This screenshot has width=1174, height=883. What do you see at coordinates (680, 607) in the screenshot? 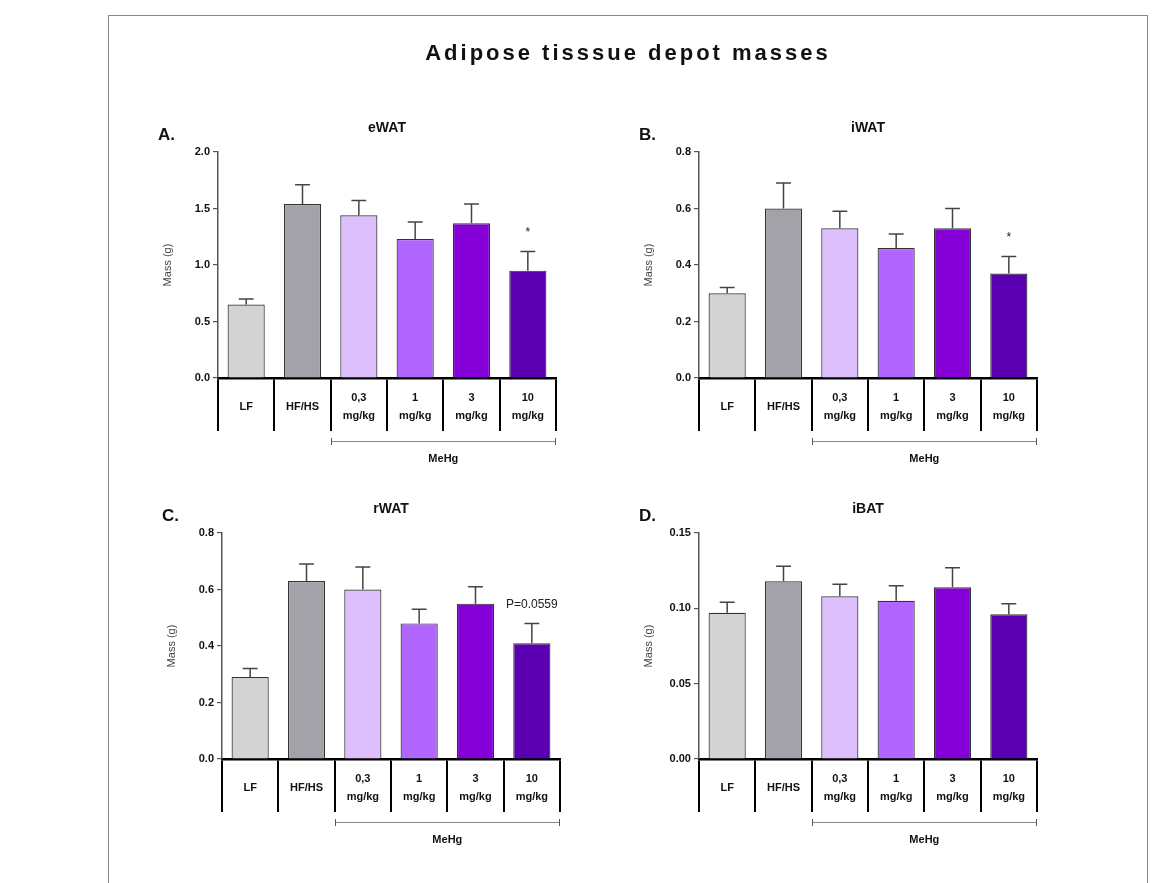
I see `y-tick-label: 0.10` at bounding box center [680, 607].